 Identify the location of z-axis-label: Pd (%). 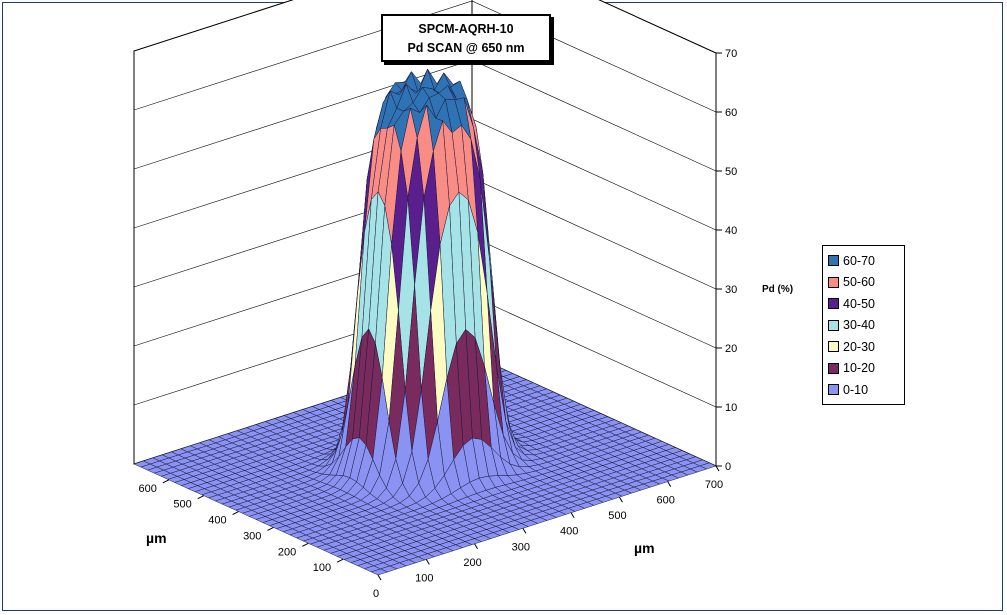
(777, 289).